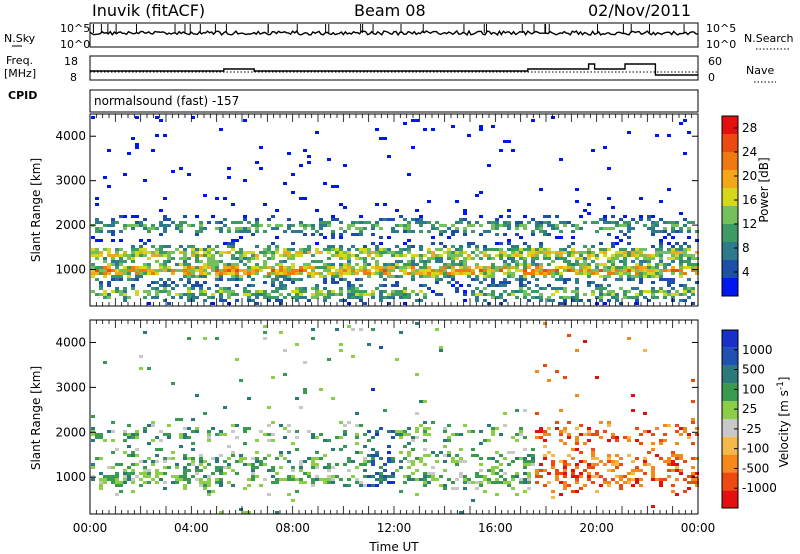  What do you see at coordinates (70, 136) in the screenshot?
I see `power-y-tick-label: 4000` at bounding box center [70, 136].